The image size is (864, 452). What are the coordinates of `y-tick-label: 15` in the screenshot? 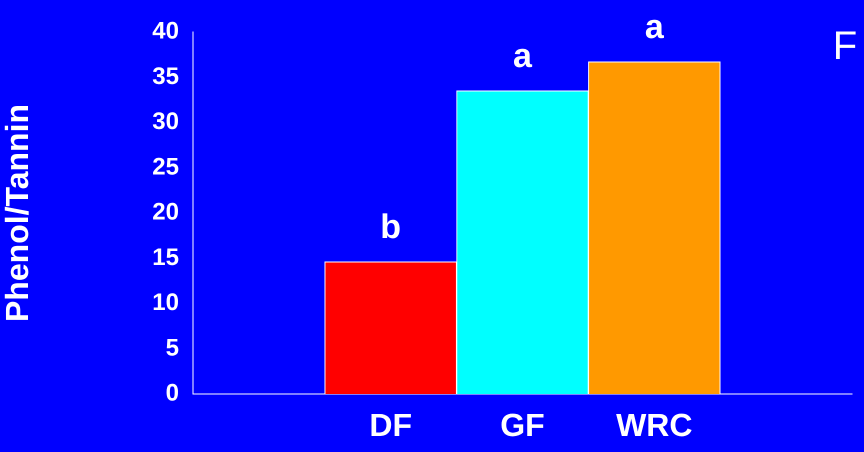 It's located at (165, 257).